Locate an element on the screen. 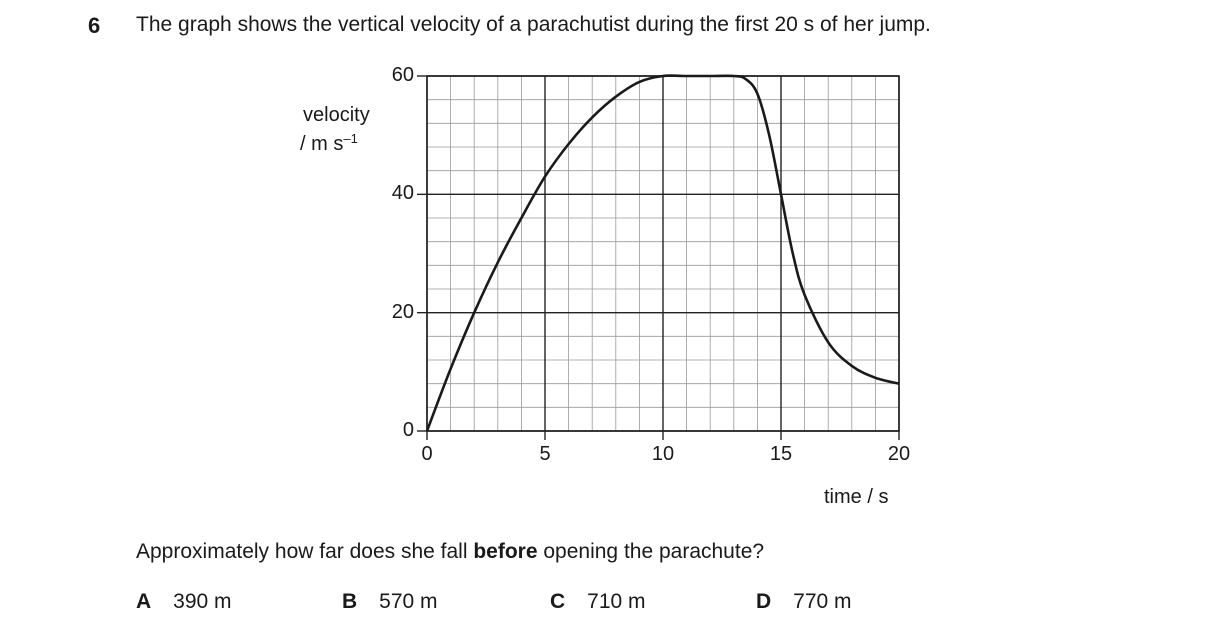 Image resolution: width=1216 pixels, height=635 pixels. question-number: 6 is located at coordinates (94, 25).